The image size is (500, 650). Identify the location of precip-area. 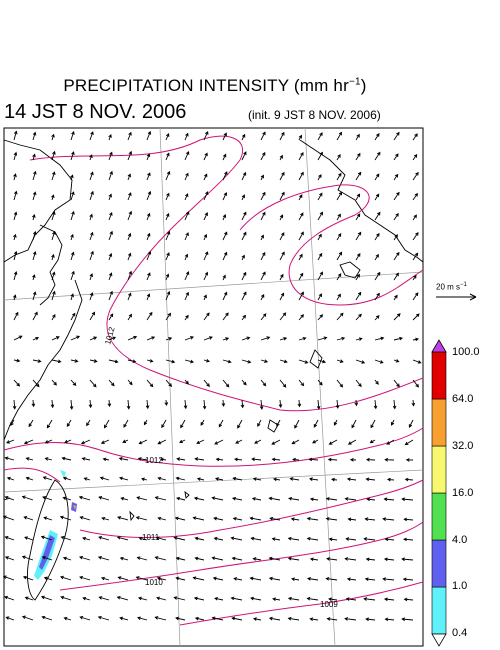
(47, 552).